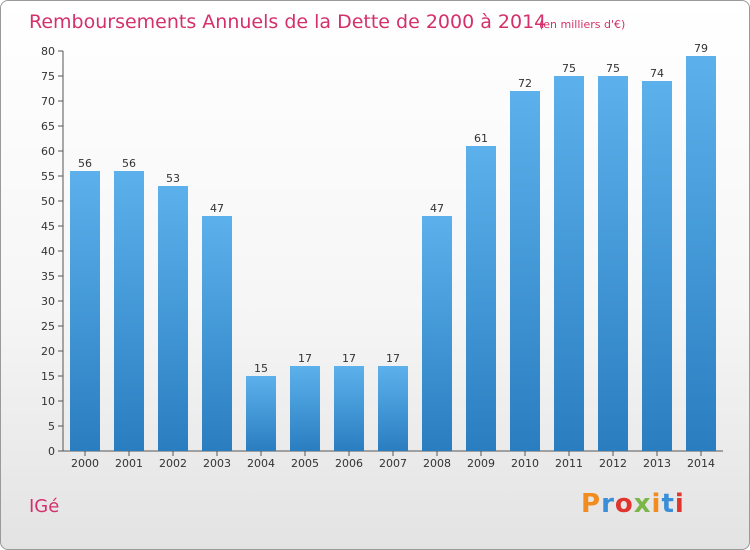  What do you see at coordinates (701, 48) in the screenshot?
I see `bar-value-label: 79` at bounding box center [701, 48].